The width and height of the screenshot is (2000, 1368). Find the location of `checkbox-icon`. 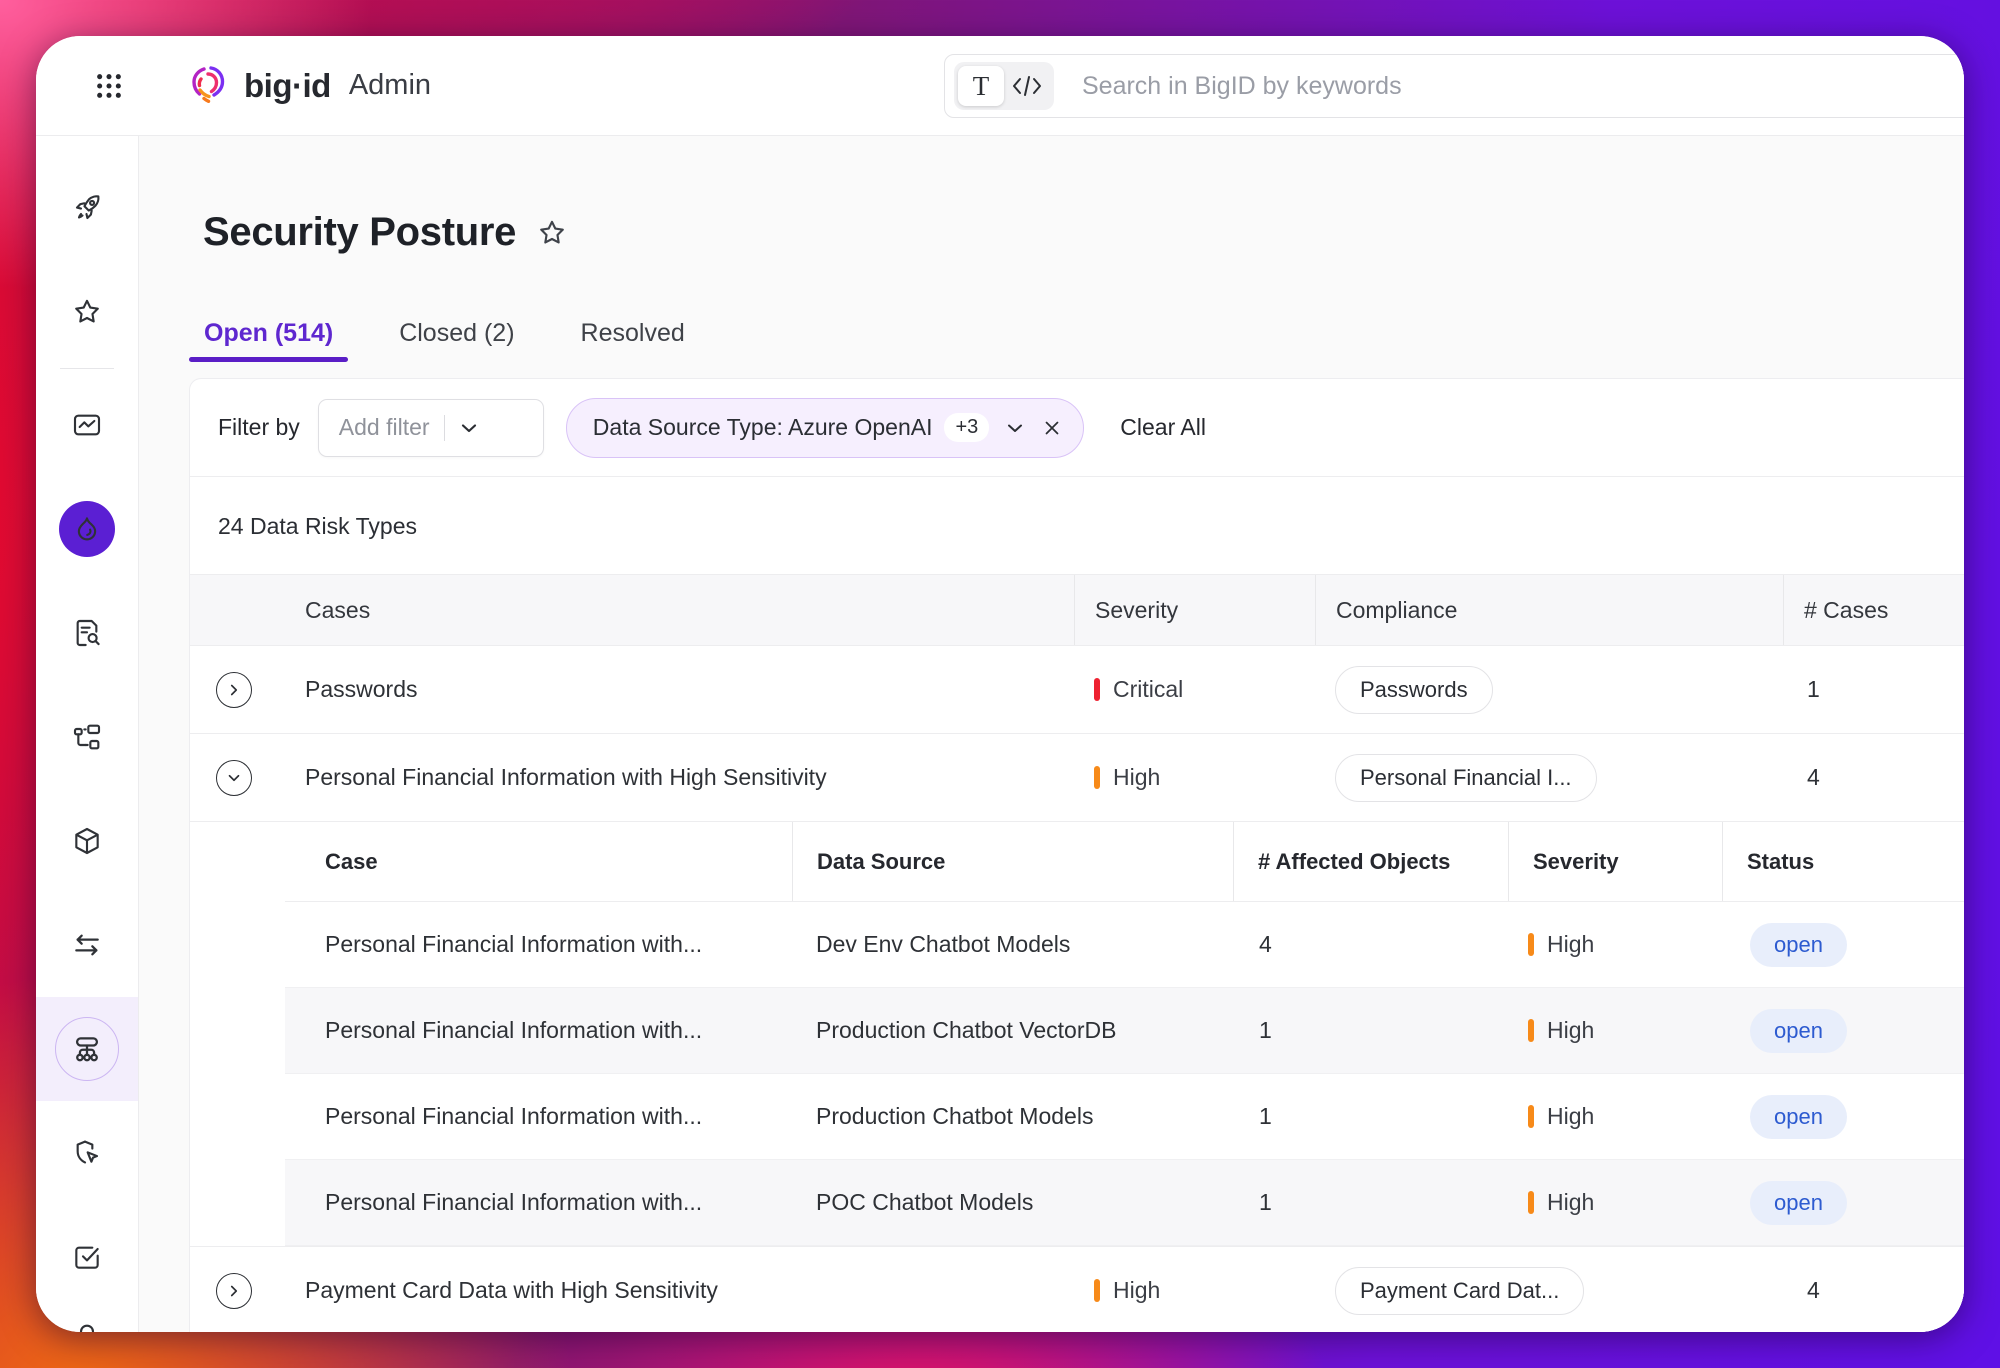

checkbox-icon is located at coordinates (87, 1257).